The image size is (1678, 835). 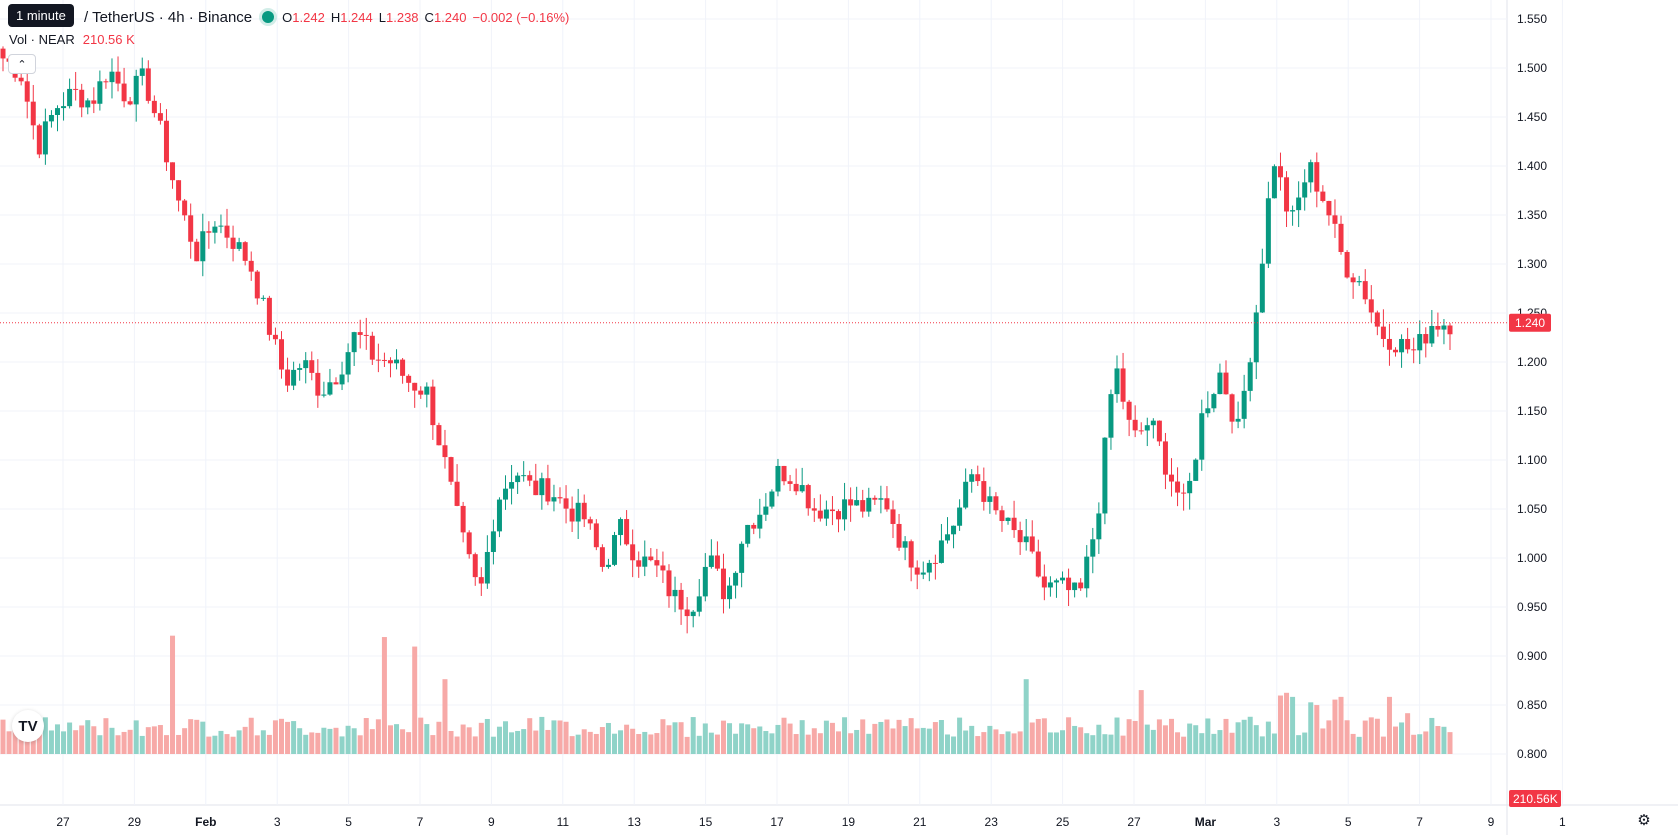 I want to click on open-label: O, so click(x=287, y=17).